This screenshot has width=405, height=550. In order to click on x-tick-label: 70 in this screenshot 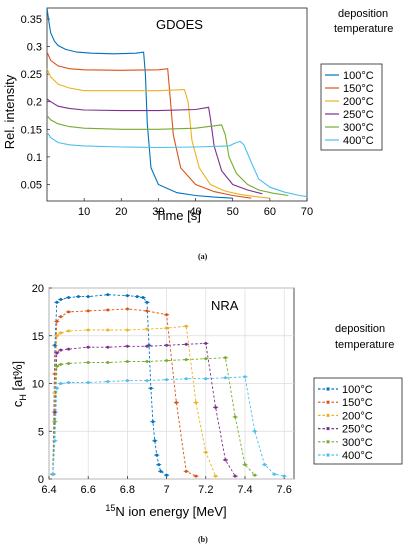, I will do `click(307, 212)`.